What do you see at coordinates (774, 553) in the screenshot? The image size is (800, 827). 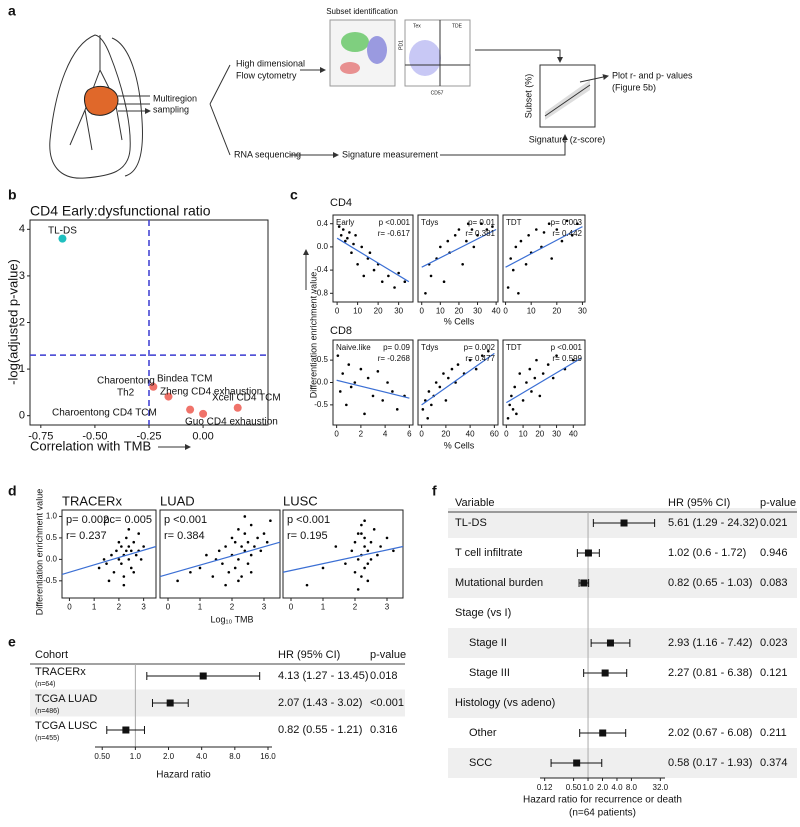 I see `p-value: 0.946` at bounding box center [774, 553].